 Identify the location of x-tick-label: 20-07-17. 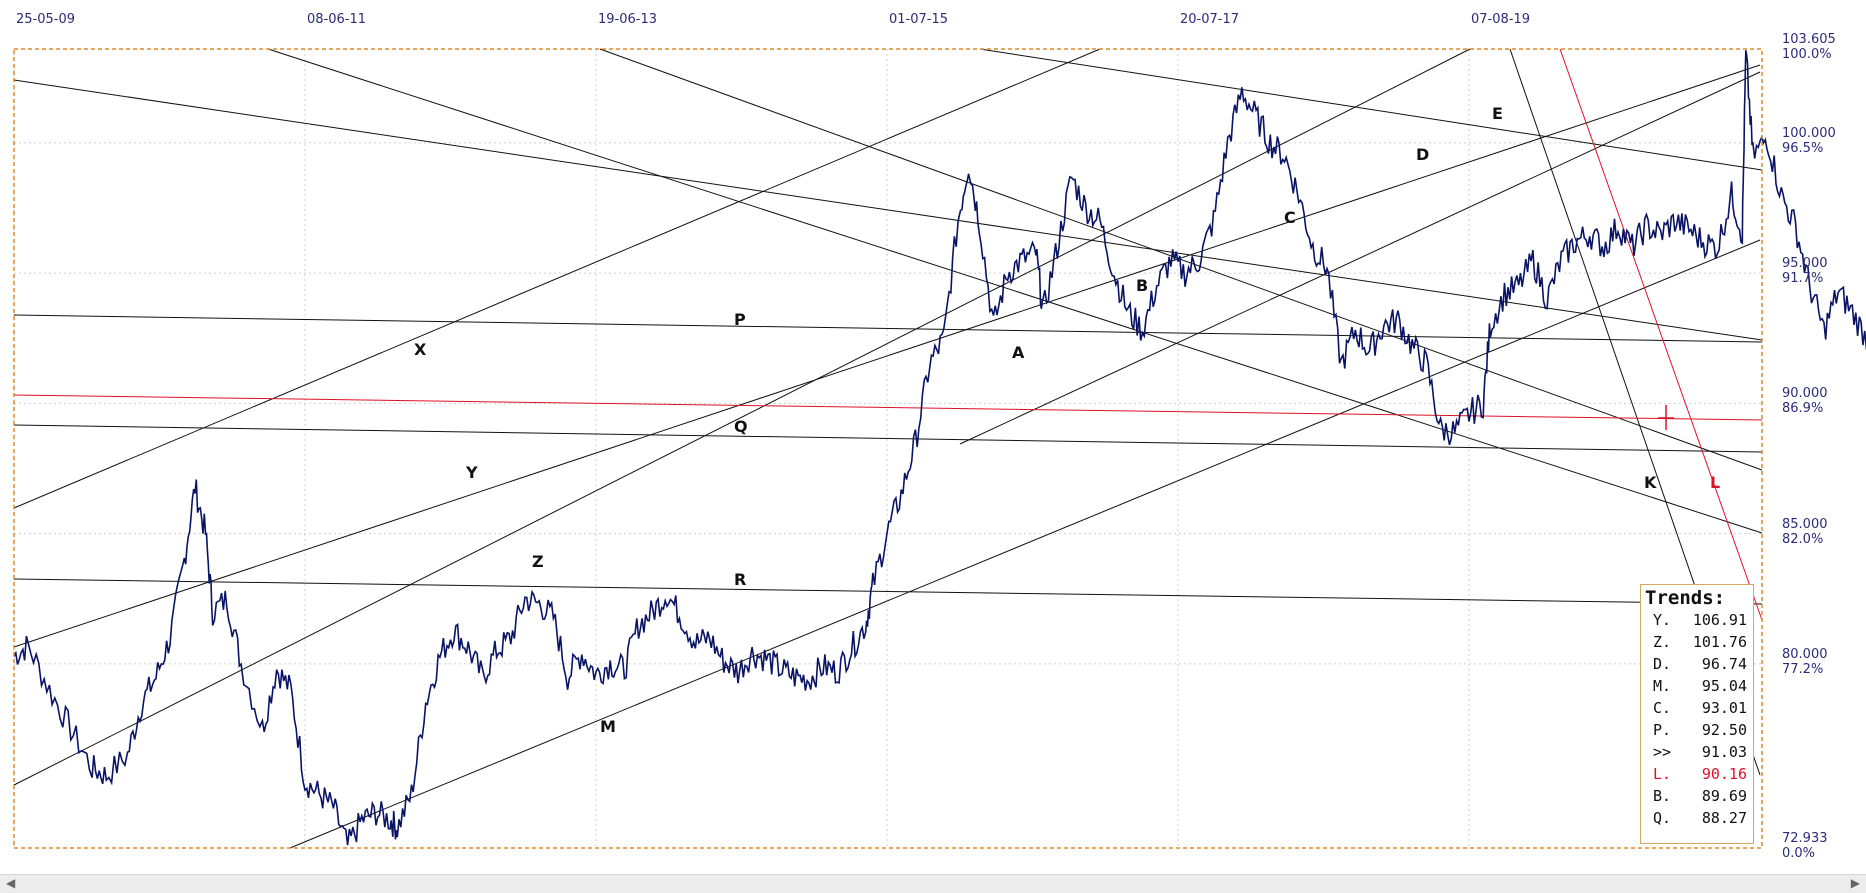
(1210, 19).